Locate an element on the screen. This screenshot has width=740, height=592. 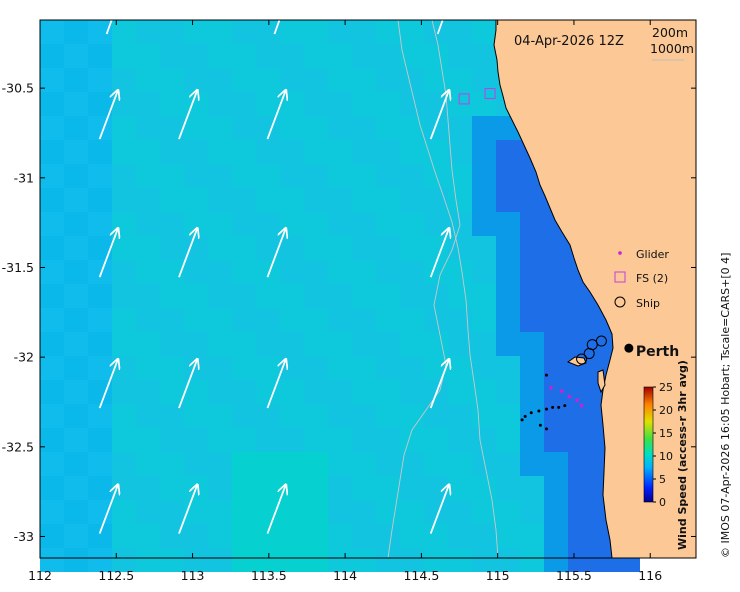
x-tick-label: 112.5 is located at coordinates (116, 575).